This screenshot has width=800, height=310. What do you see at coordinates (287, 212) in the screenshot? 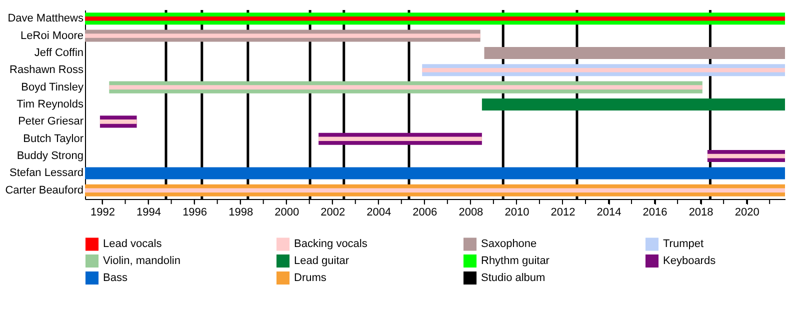
I see `x-tick-label: 2000` at bounding box center [287, 212].